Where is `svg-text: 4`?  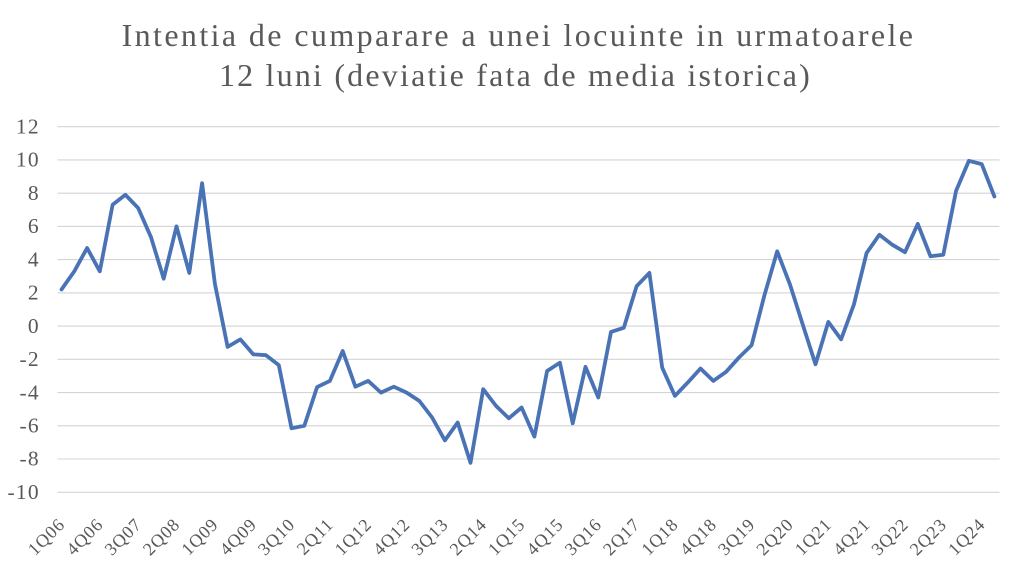
svg-text: 4 is located at coordinates (34, 259).